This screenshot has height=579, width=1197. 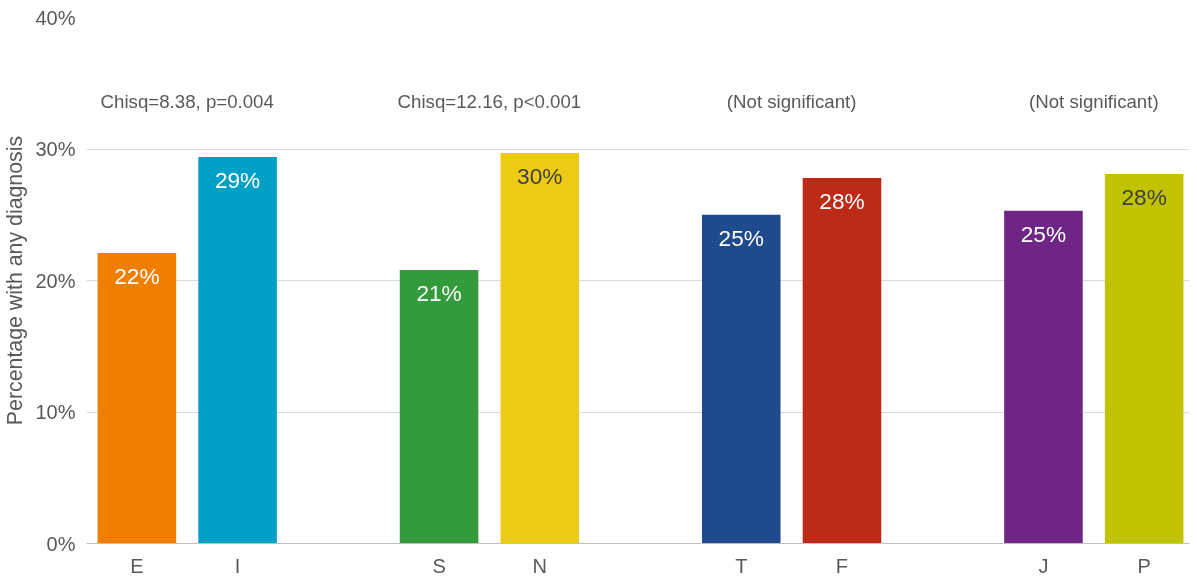 What do you see at coordinates (237, 179) in the screenshot?
I see `data-label: 29%` at bounding box center [237, 179].